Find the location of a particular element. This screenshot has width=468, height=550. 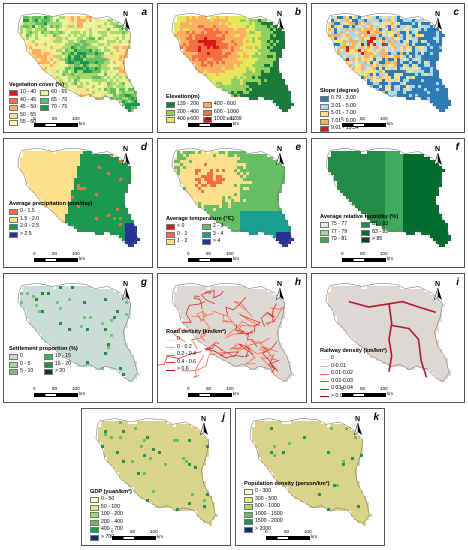

legend-label: > 4 is located at coordinates (216, 241).